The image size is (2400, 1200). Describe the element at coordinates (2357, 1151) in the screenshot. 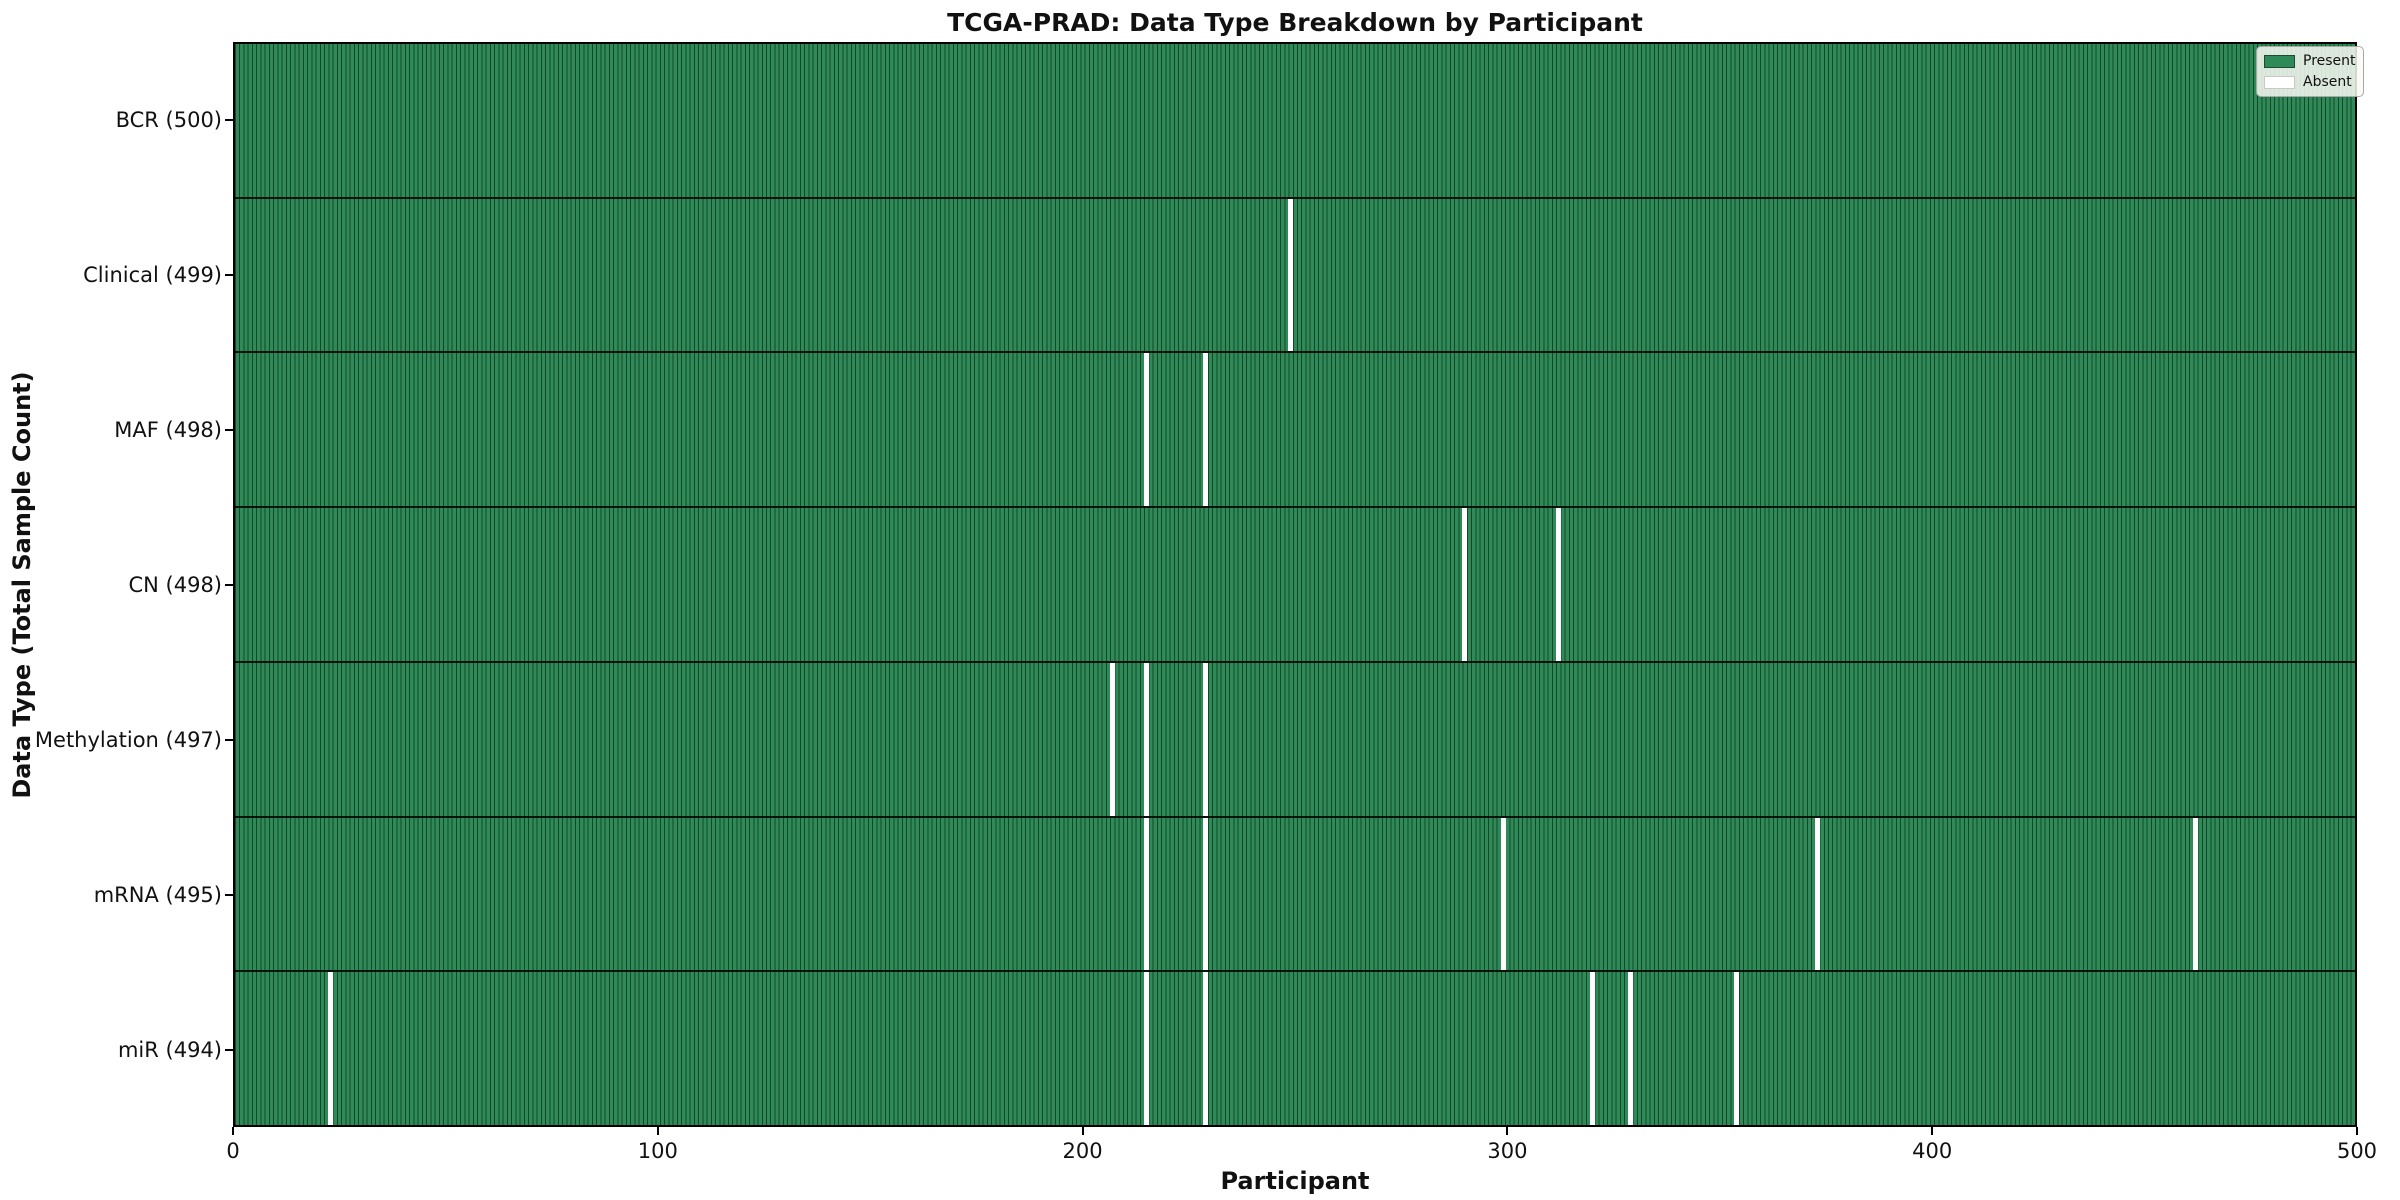

I see `x-tick-label-500: 500` at that location.